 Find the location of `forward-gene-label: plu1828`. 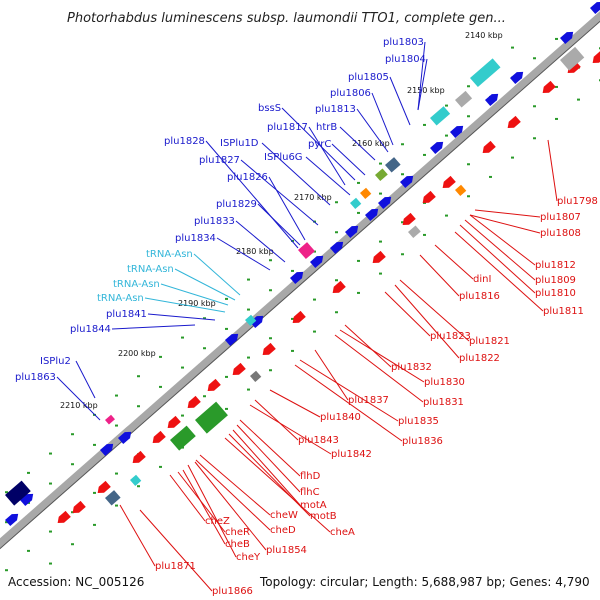

forward-gene-label: plu1828 is located at coordinates (184, 141).